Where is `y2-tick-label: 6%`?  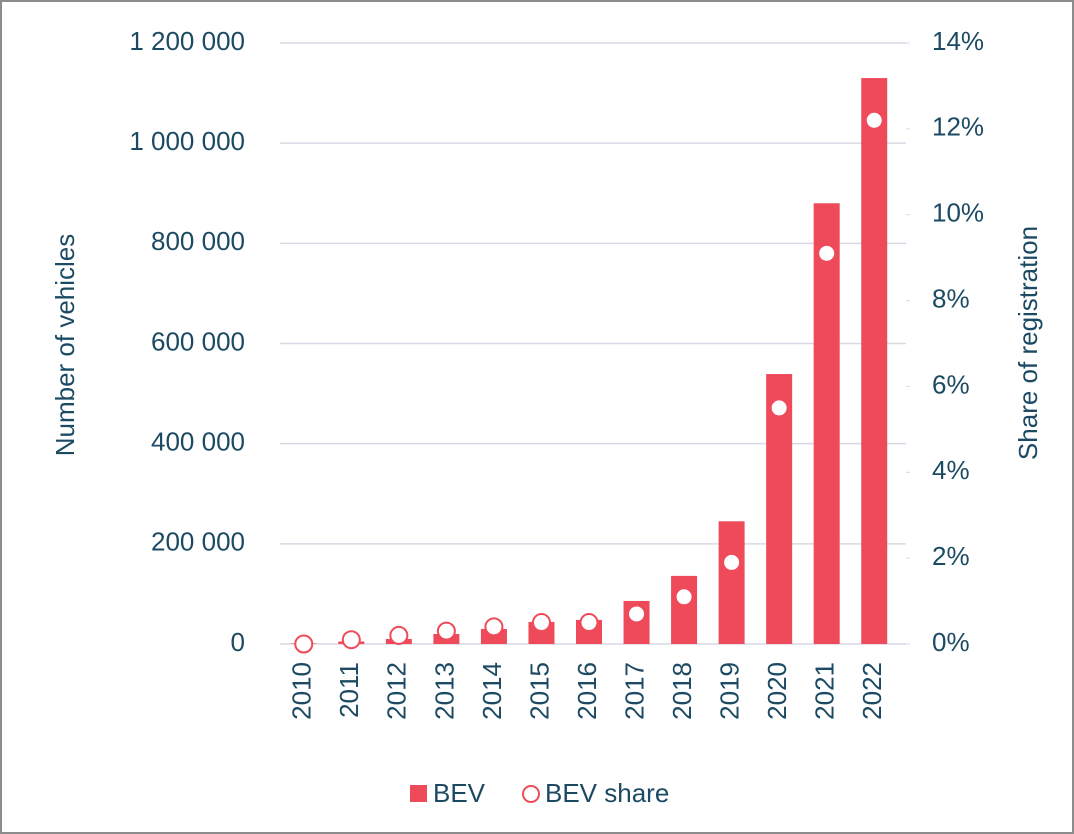
y2-tick-label: 6% is located at coordinates (951, 384).